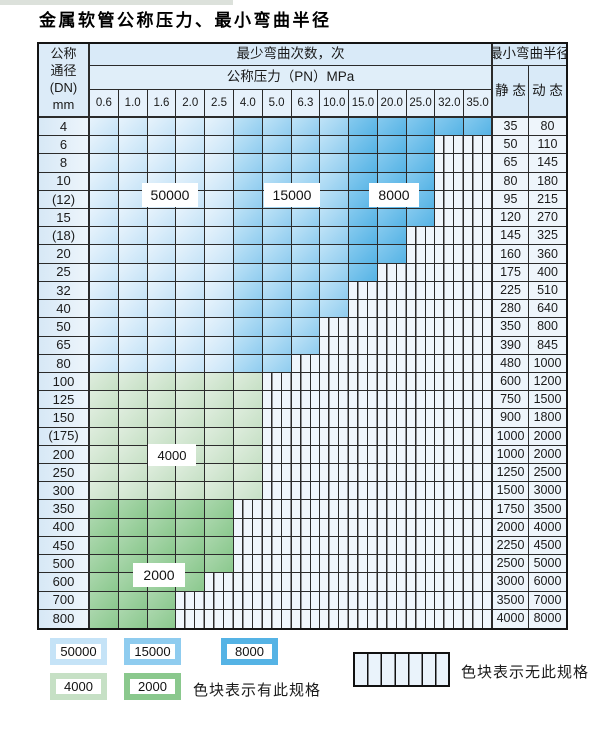 The width and height of the screenshot is (600, 743). Describe the element at coordinates (63, 71) in the screenshot. I see `header-dn-line: 通径` at that location.